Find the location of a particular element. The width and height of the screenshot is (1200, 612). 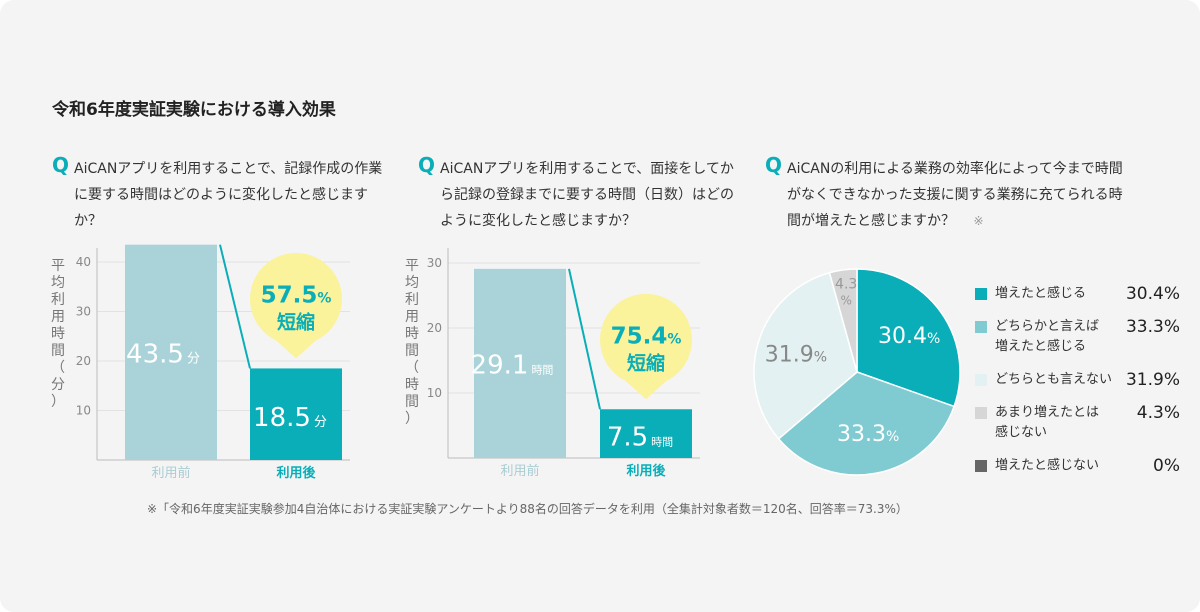

bar-value-label: 7.5 時間 is located at coordinates (640, 438).